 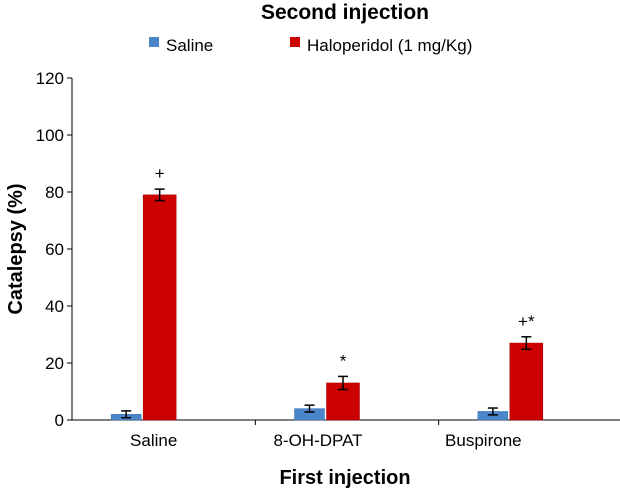 What do you see at coordinates (54, 249) in the screenshot?
I see `y-tick-label: 60` at bounding box center [54, 249].